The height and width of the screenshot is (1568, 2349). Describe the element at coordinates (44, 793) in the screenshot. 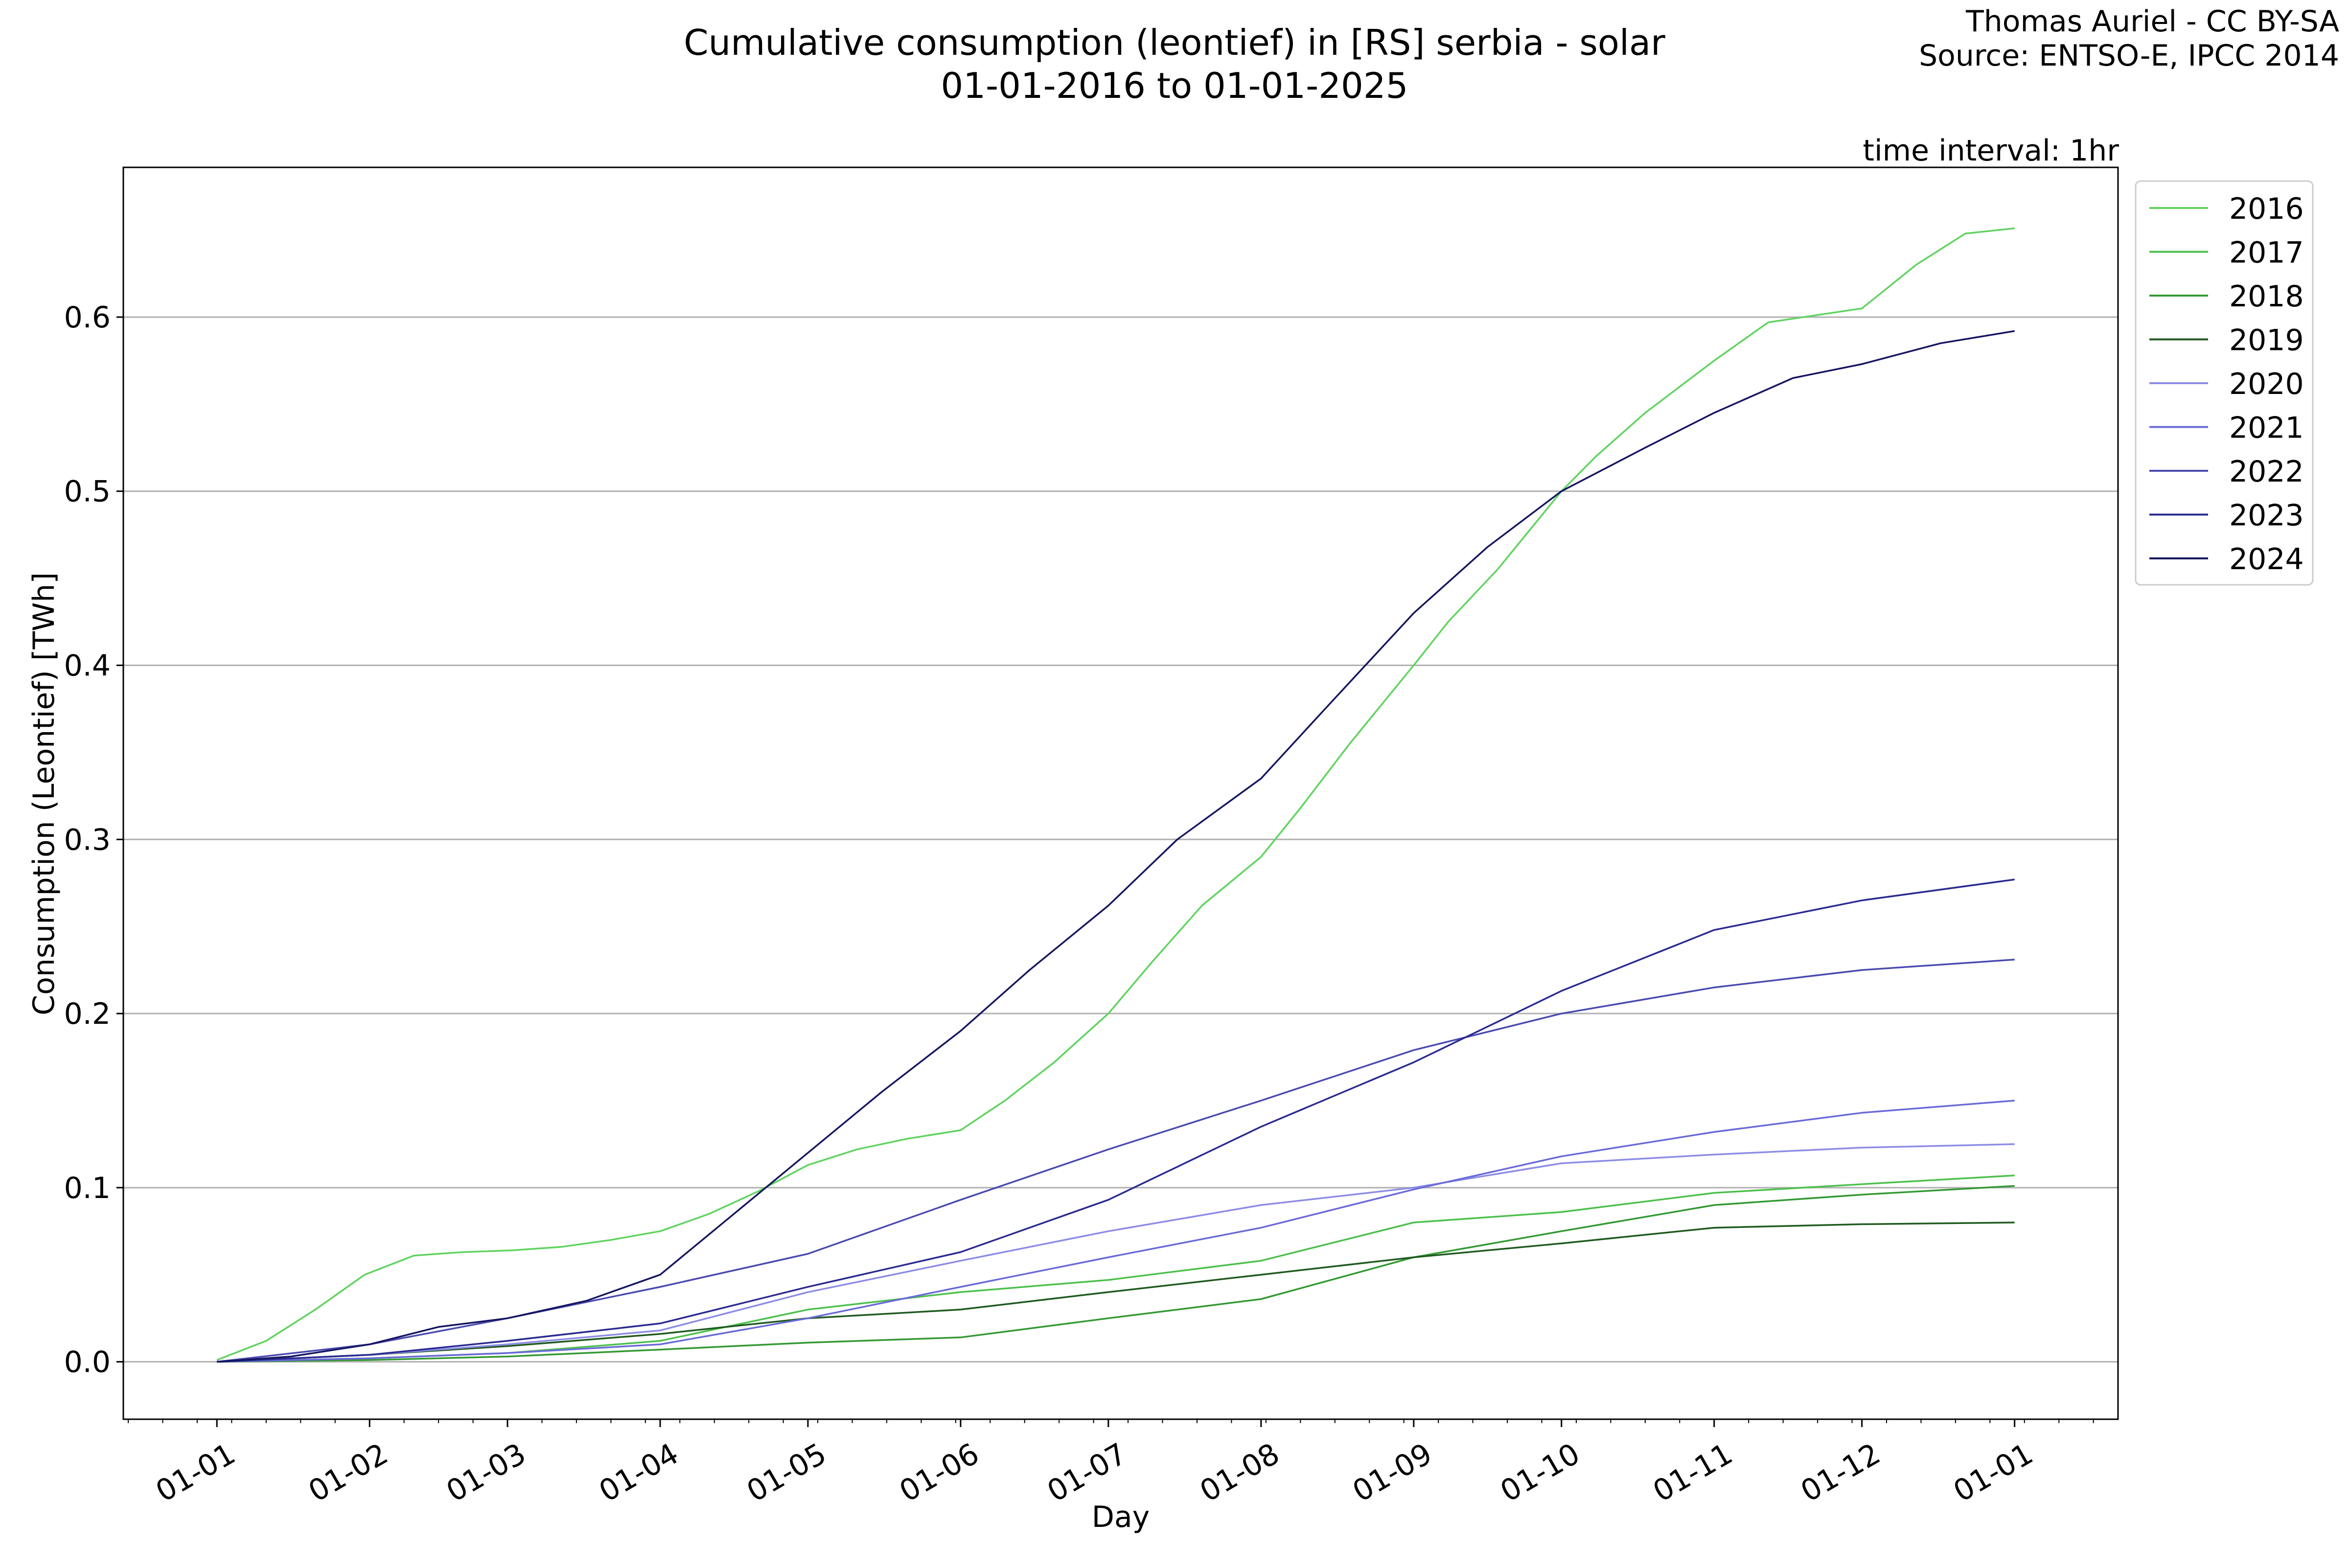

I see `y-axis-label: Consumption (Leontief) [TWh]` at that location.